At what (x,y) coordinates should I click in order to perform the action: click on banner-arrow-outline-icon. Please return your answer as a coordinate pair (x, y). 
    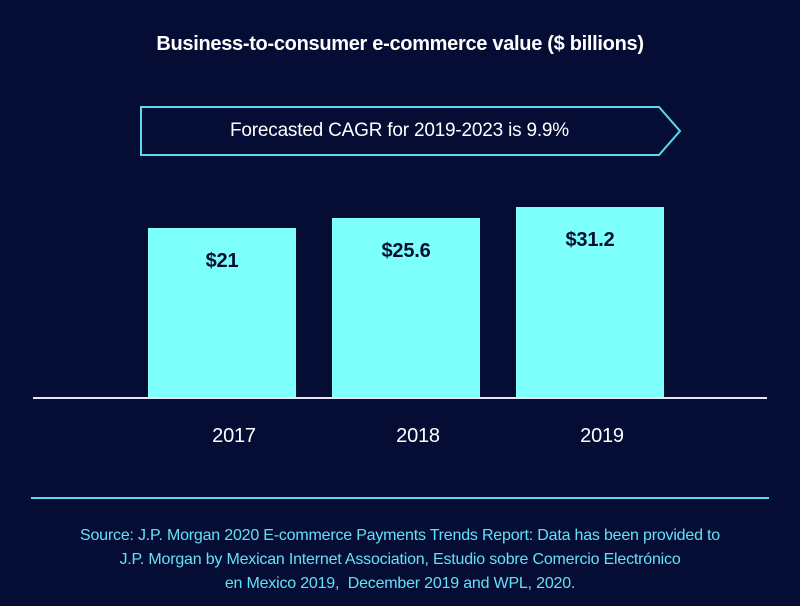
    Looking at the image, I should click on (411, 131).